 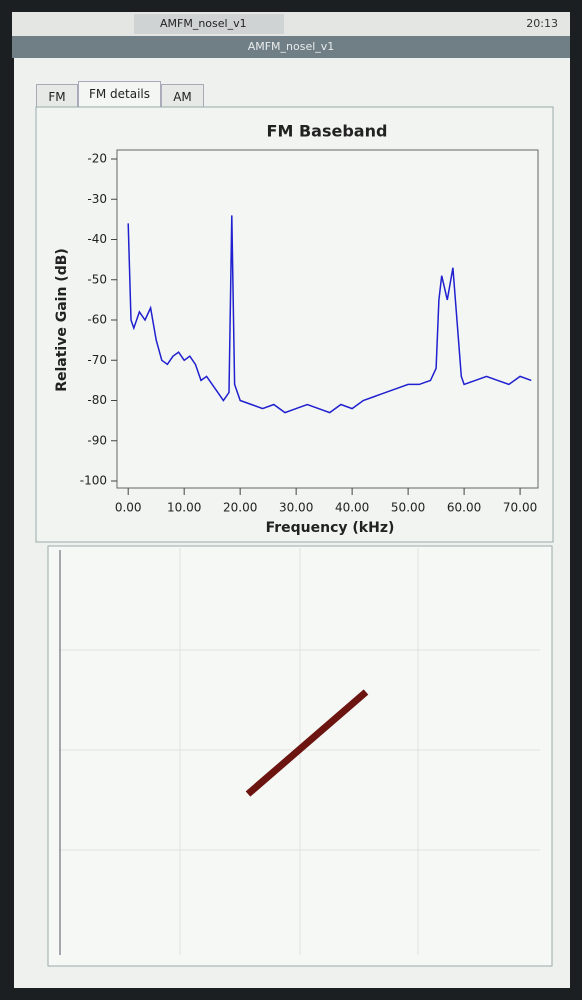 I want to click on y-tick-label: -70, so click(x=97, y=360).